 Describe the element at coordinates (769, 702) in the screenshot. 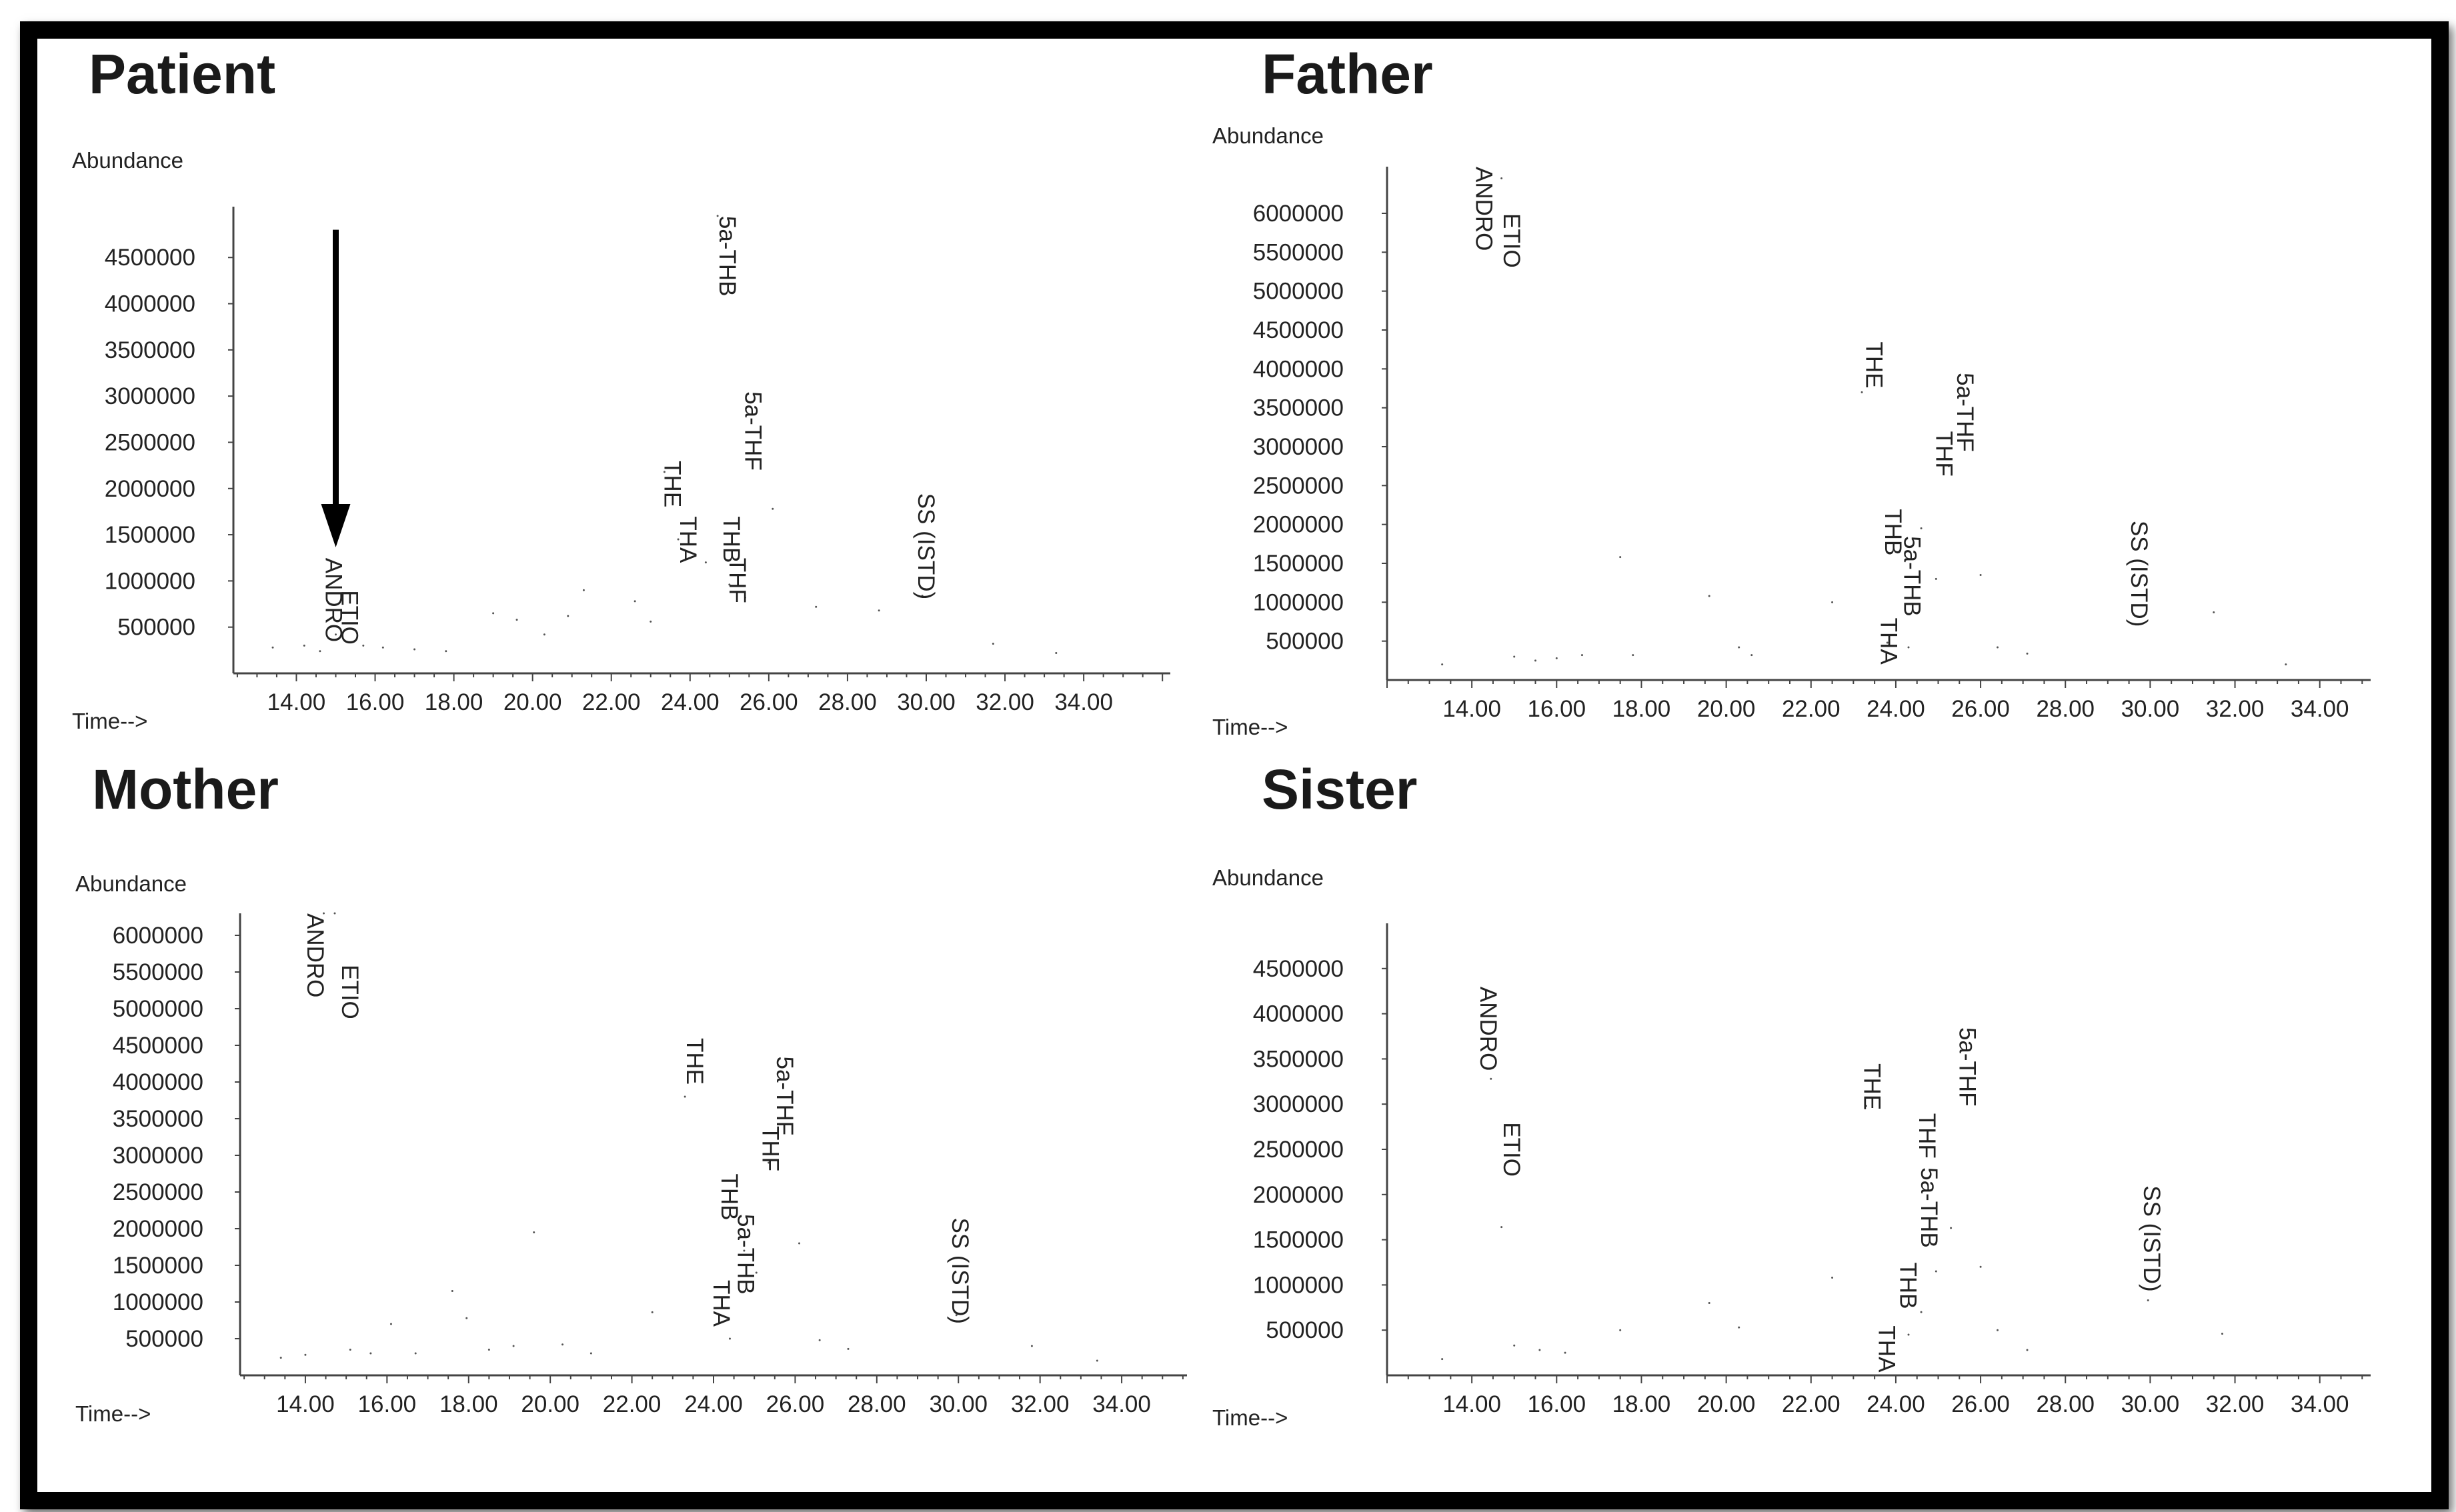

I see `x-tick-label: 26.00` at that location.